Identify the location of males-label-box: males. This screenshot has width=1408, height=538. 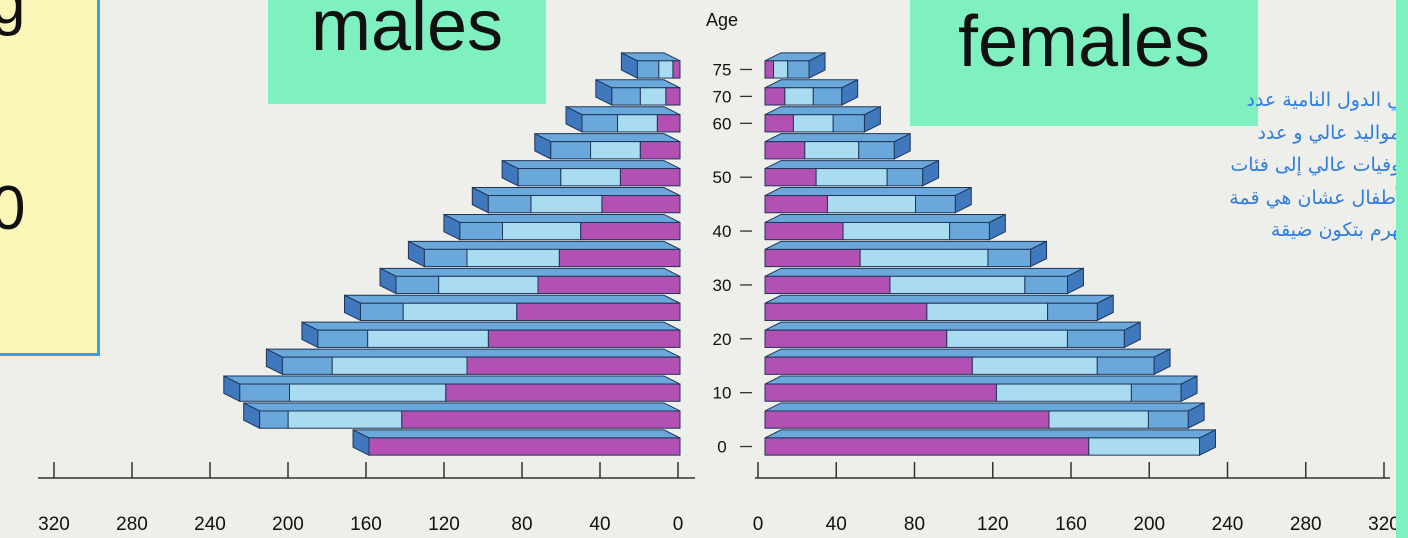
(407, 52).